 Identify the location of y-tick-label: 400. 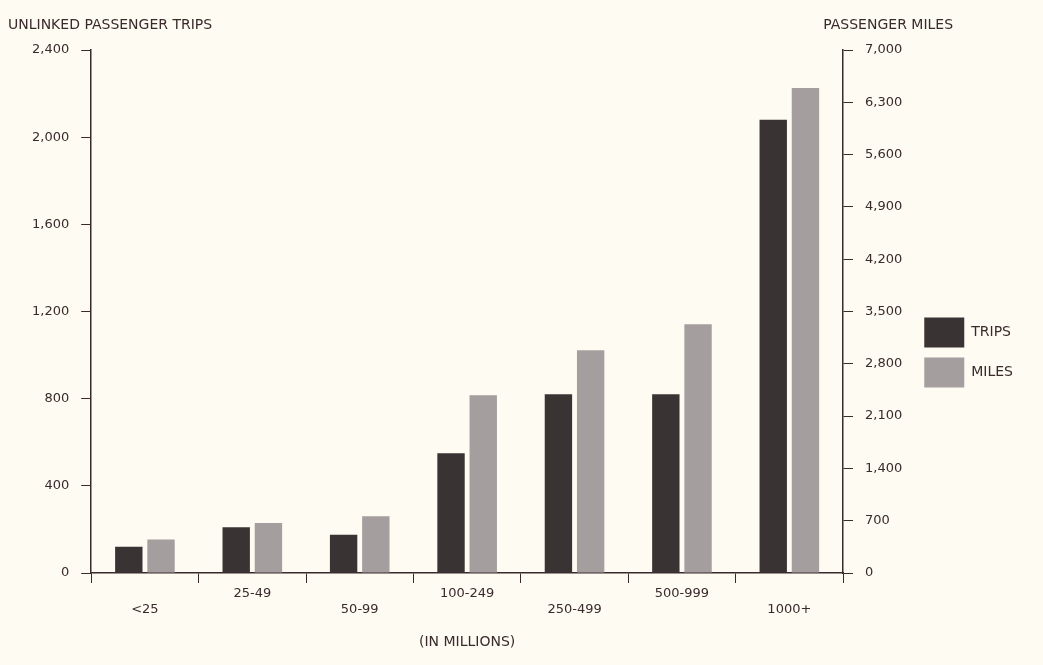
(57, 485).